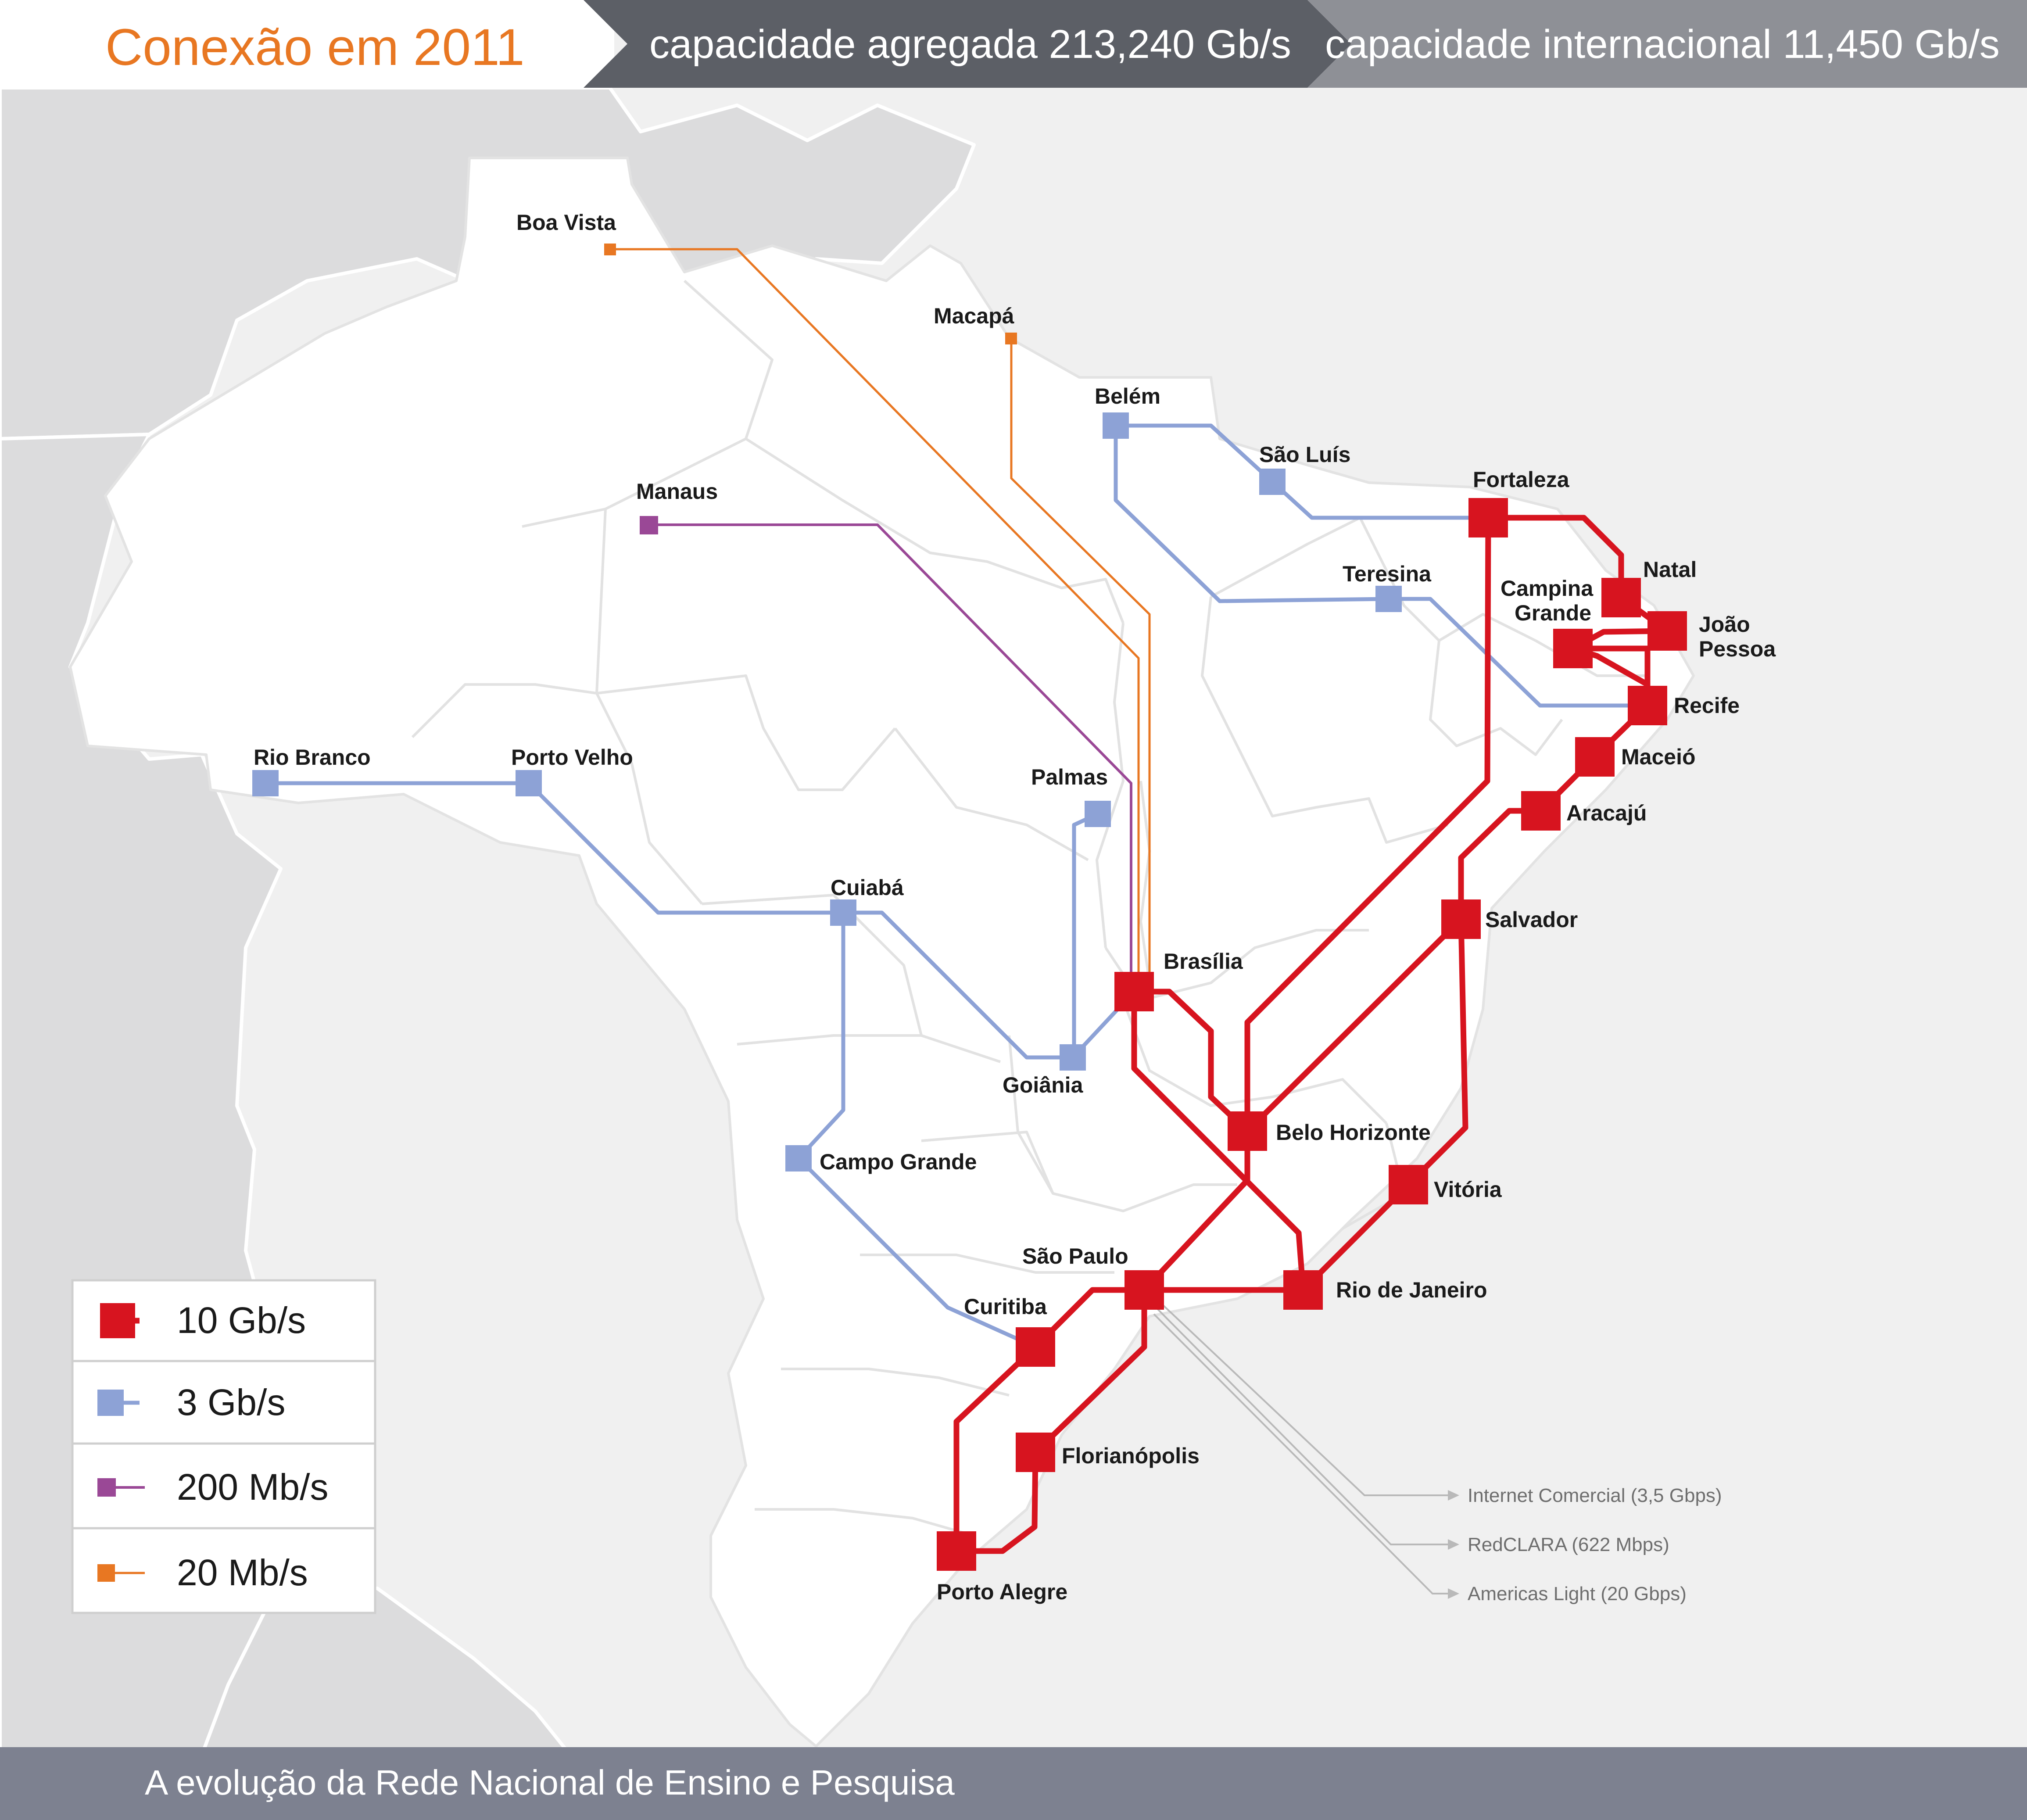  I want to click on link-redclara, so click(1301, 1424).